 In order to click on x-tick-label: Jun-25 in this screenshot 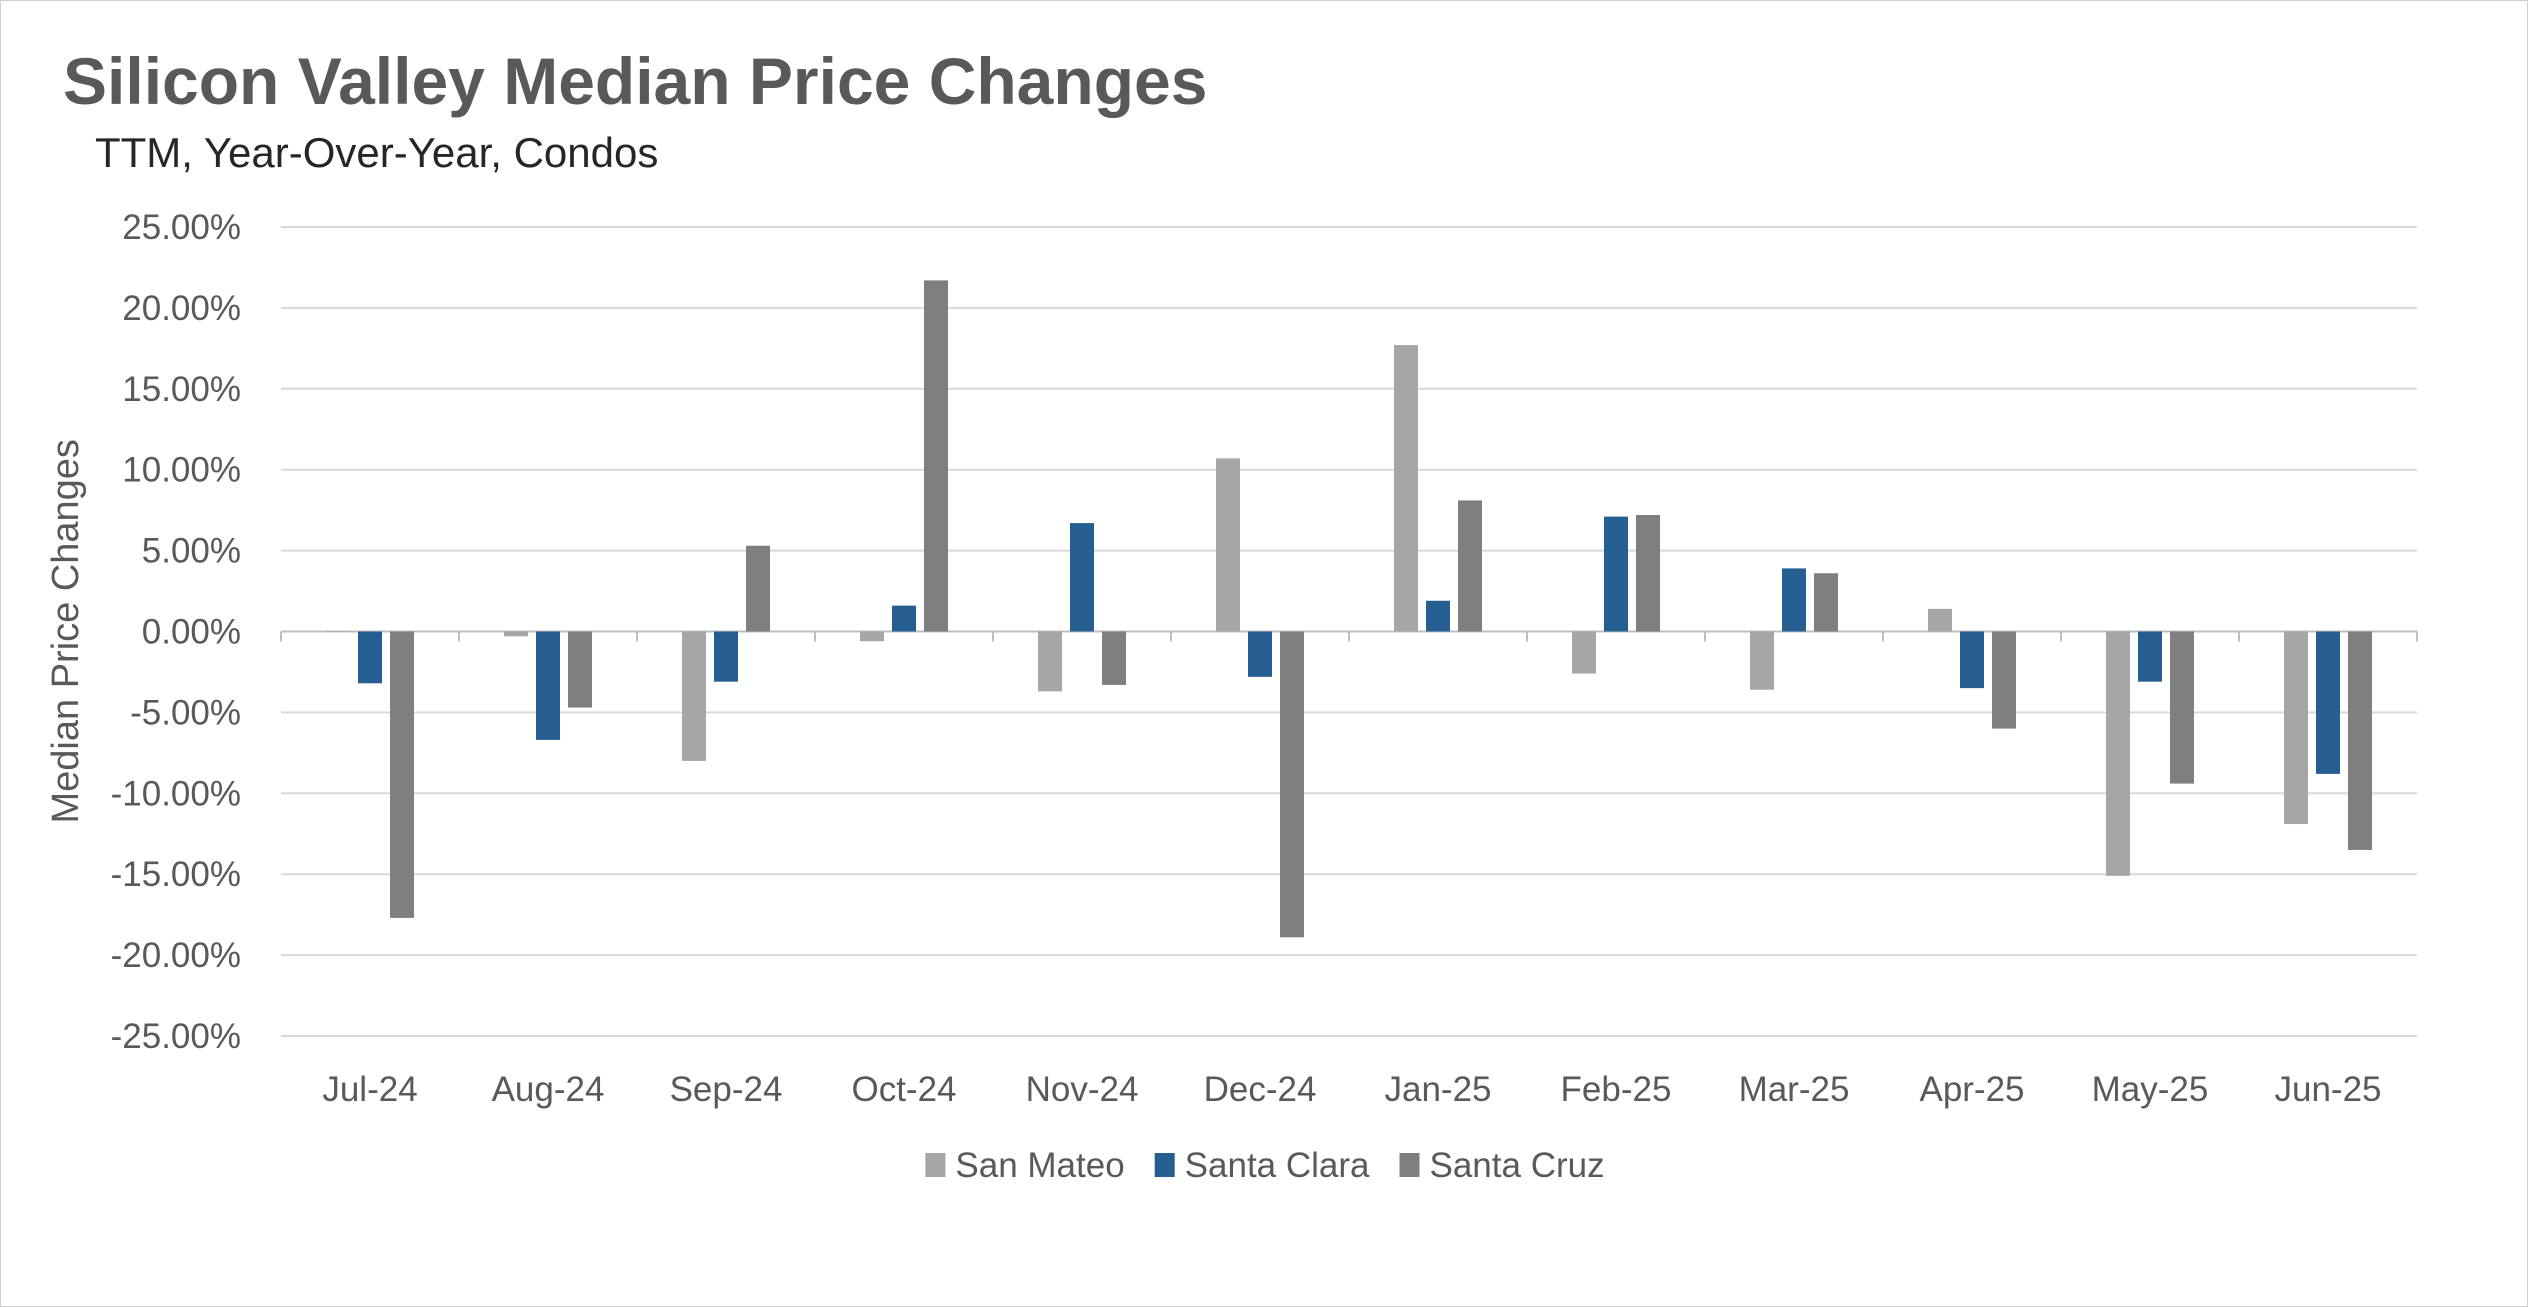, I will do `click(2327, 1089)`.